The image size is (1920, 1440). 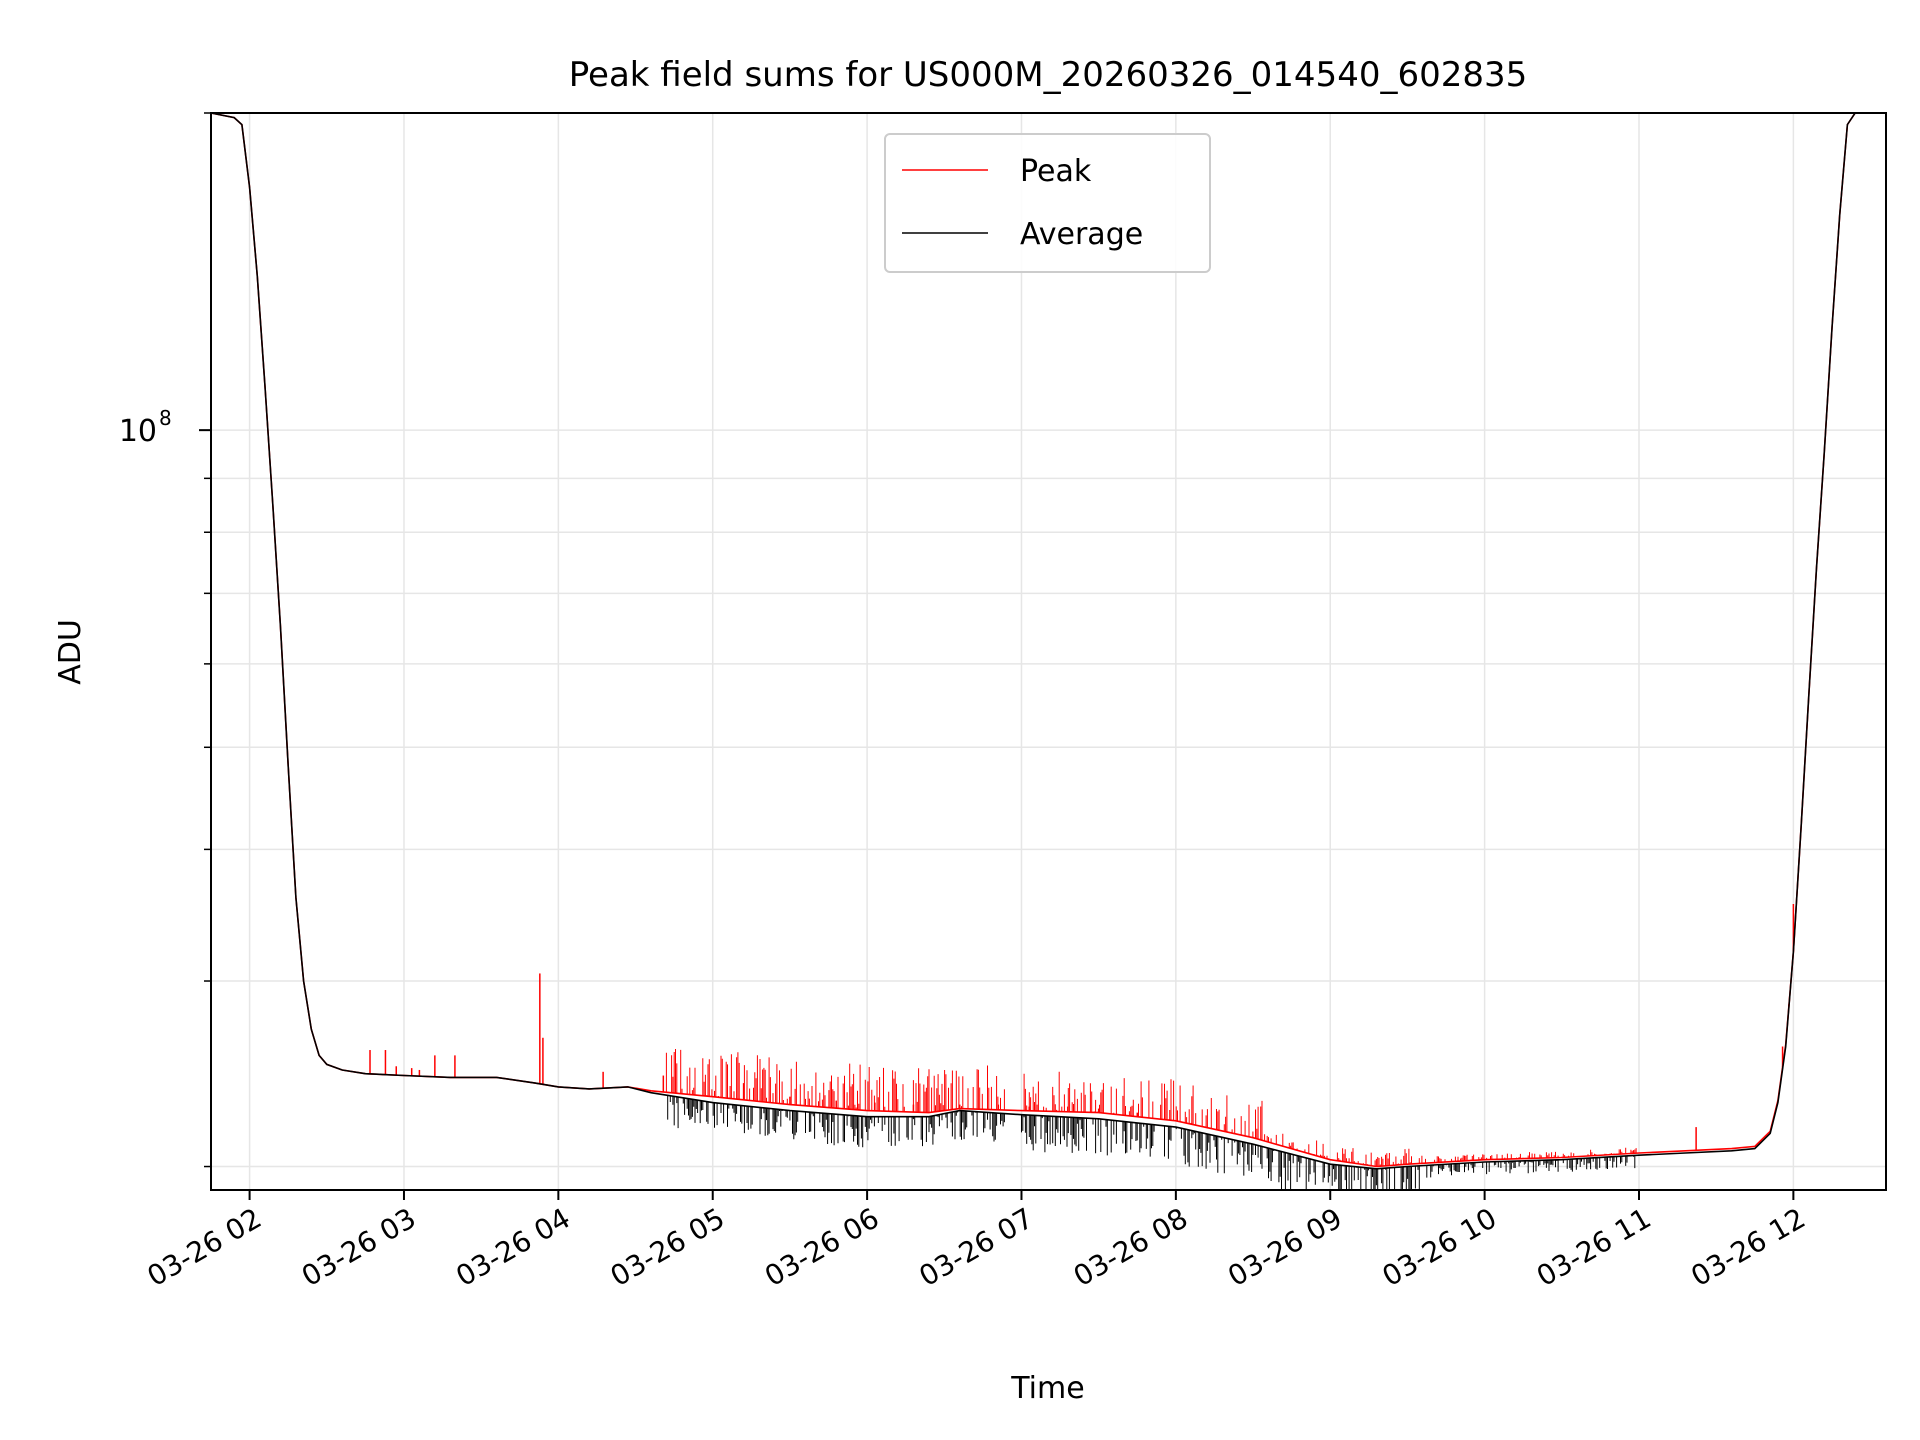 What do you see at coordinates (165, 418) in the screenshot?
I see `y-tick-exponent: 8` at bounding box center [165, 418].